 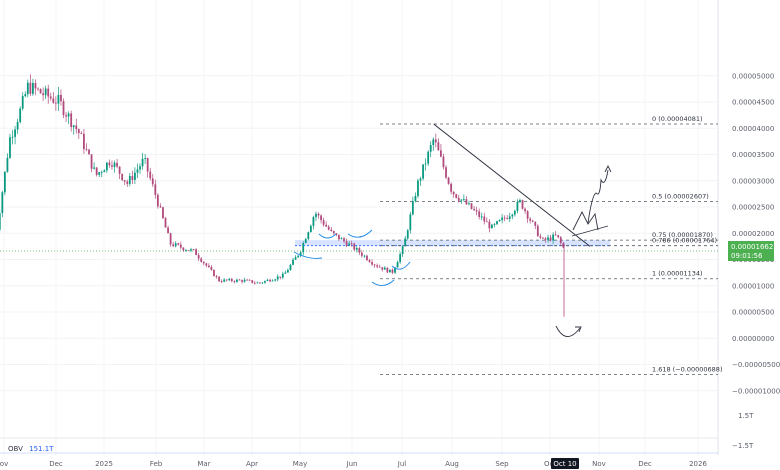 What do you see at coordinates (753, 103) in the screenshot?
I see `price-tick: 0.00004500` at bounding box center [753, 103].